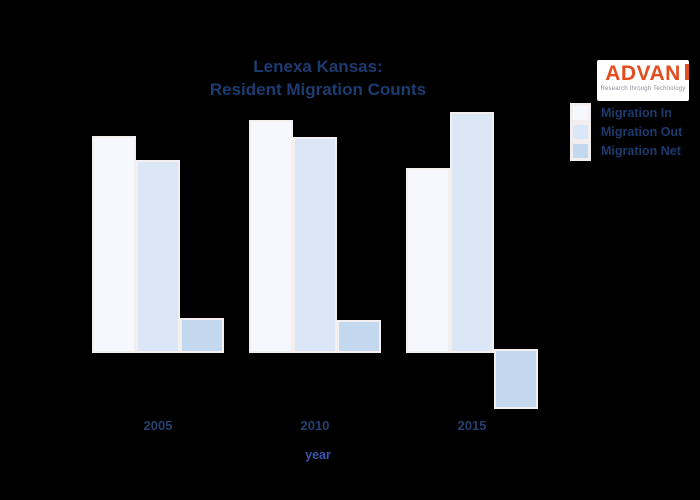  Describe the element at coordinates (428, 260) in the screenshot. I see `bar-migration-in-2015` at that location.